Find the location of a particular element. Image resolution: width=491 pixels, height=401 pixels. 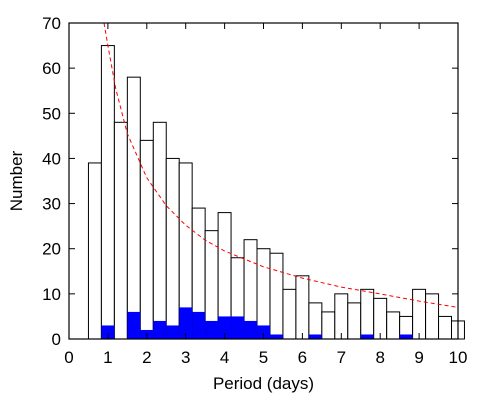

y-tick-label: 20 is located at coordinates (51, 249).